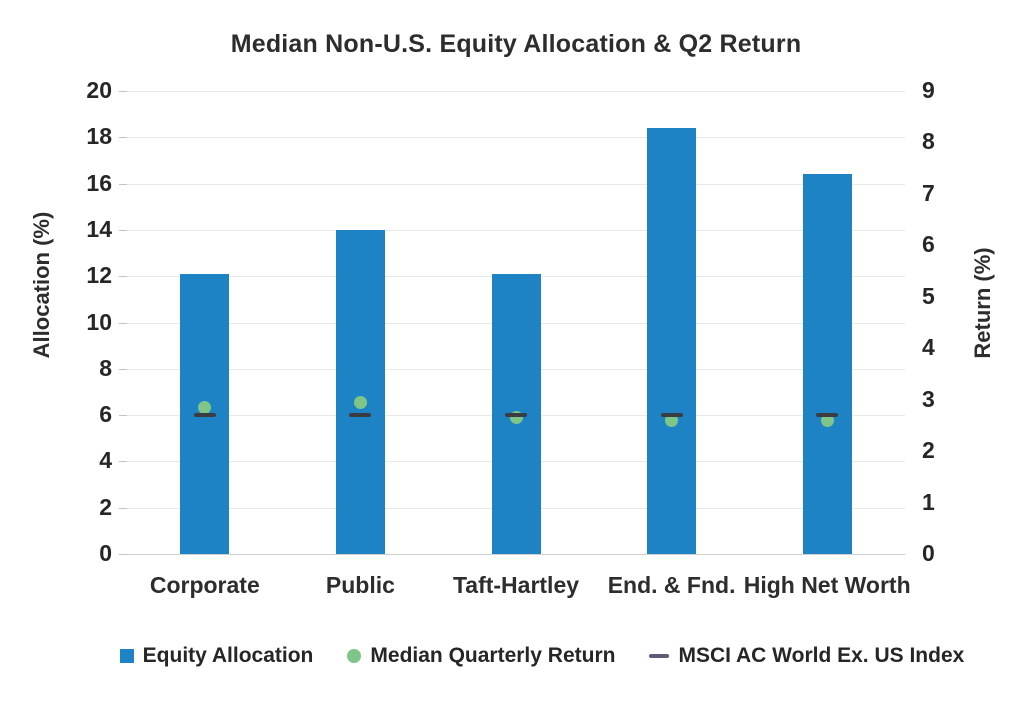 The image size is (1024, 708). I want to click on left-axis-tick-label: 8, so click(105, 367).